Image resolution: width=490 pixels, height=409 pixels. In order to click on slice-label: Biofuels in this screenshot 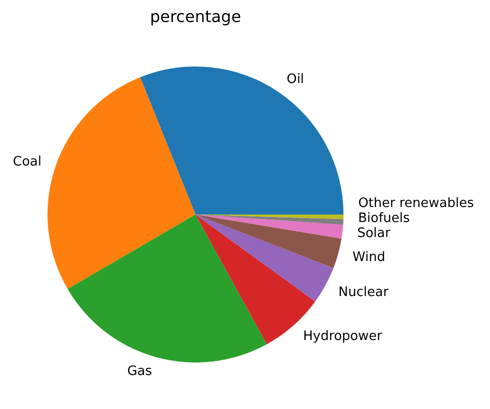, I will do `click(384, 218)`.